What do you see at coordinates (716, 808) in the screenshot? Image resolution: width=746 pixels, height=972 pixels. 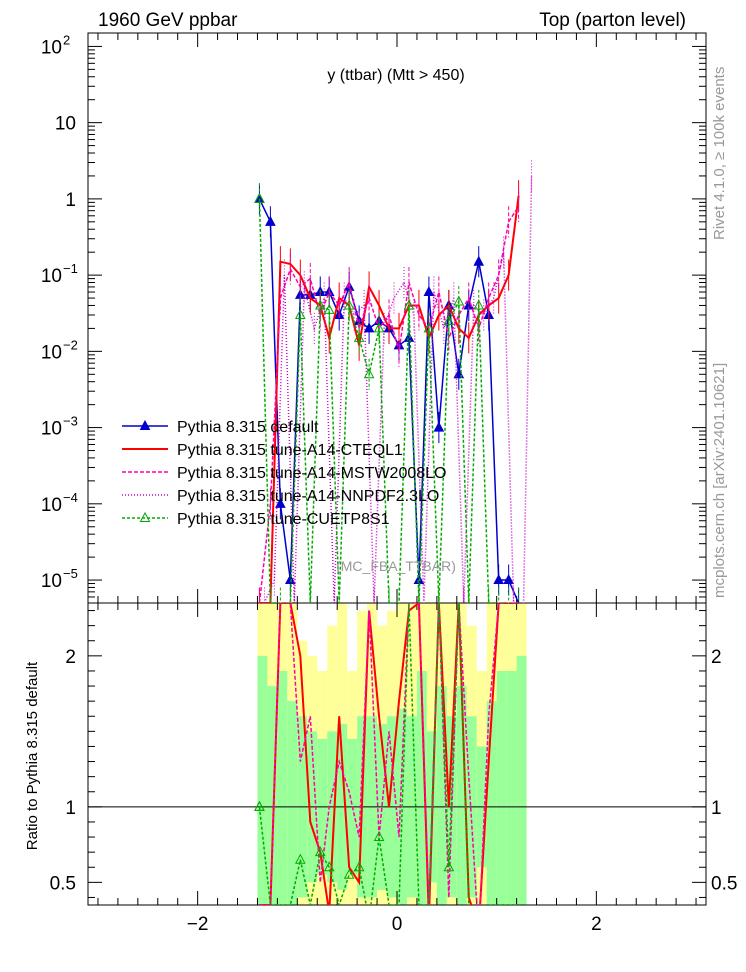 I see `ratio-y-tick-label-right: 1` at bounding box center [716, 808].